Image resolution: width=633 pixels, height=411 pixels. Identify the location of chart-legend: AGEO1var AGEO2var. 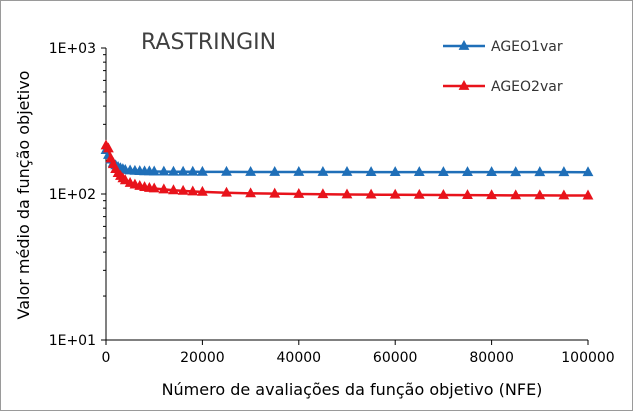
(503, 67).